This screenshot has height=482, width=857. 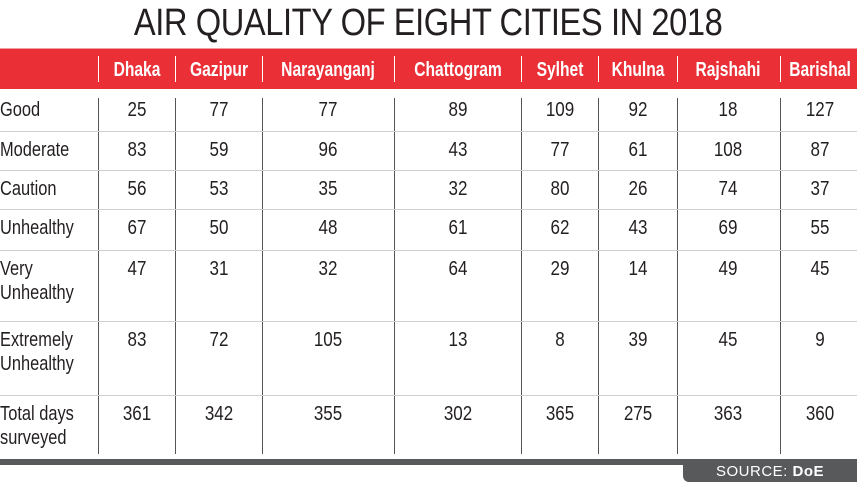 I want to click on row-label-line: Extremely, so click(x=36, y=340).